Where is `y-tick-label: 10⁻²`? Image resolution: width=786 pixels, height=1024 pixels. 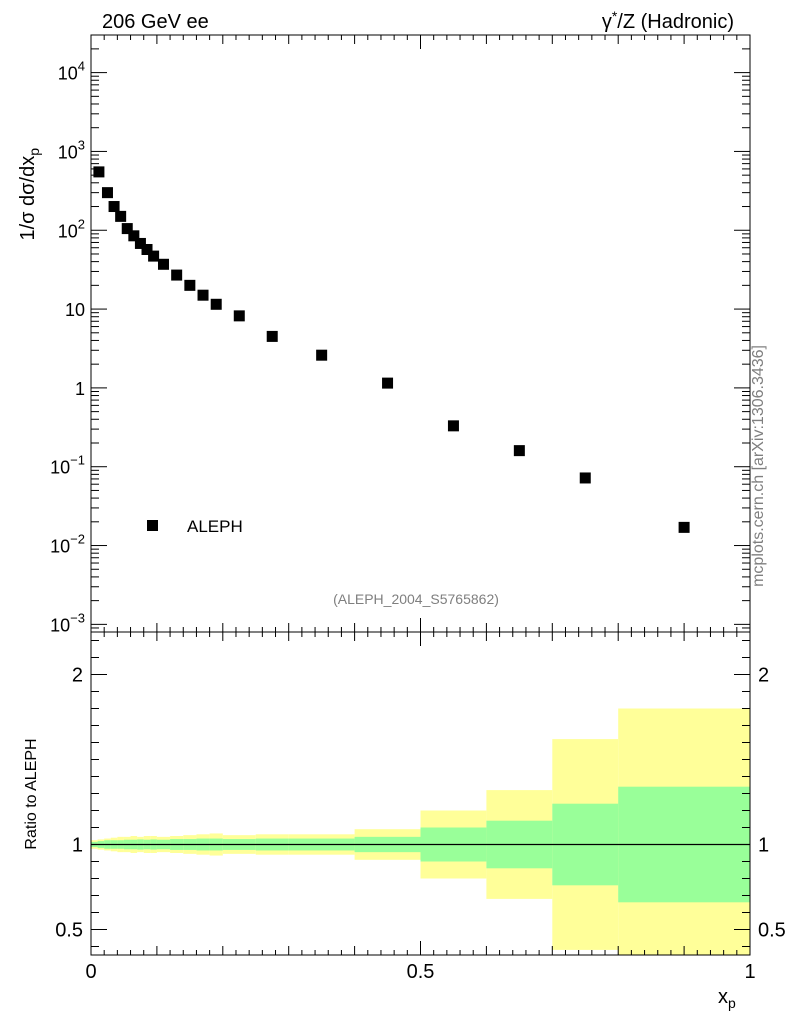 y-tick-label: 10⁻² is located at coordinates (67, 544).